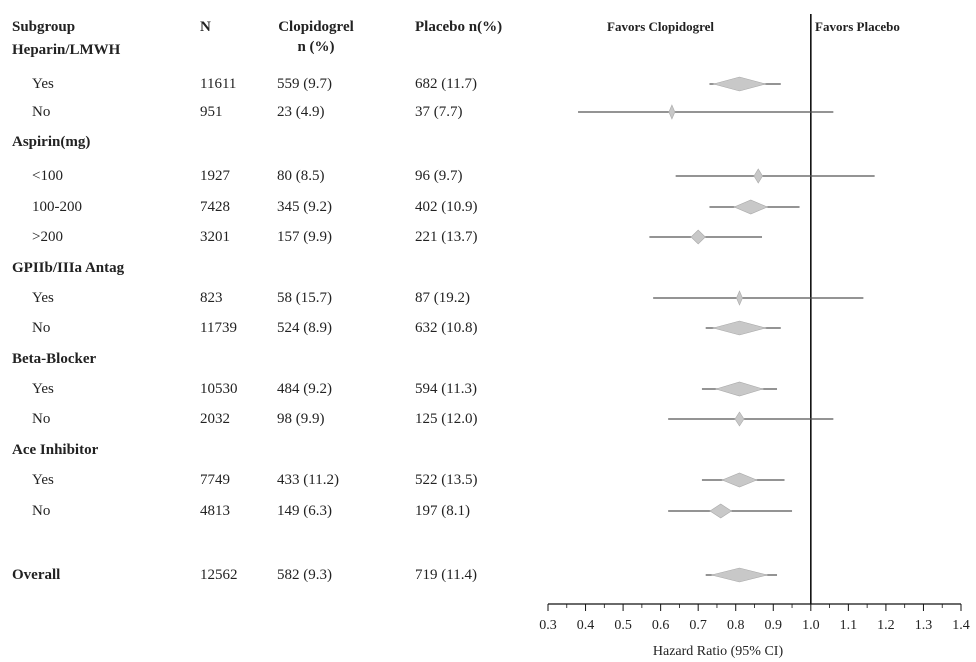 This screenshot has height=662, width=976. Describe the element at coordinates (886, 625) in the screenshot. I see `x-tick-label: 1.2` at that location.